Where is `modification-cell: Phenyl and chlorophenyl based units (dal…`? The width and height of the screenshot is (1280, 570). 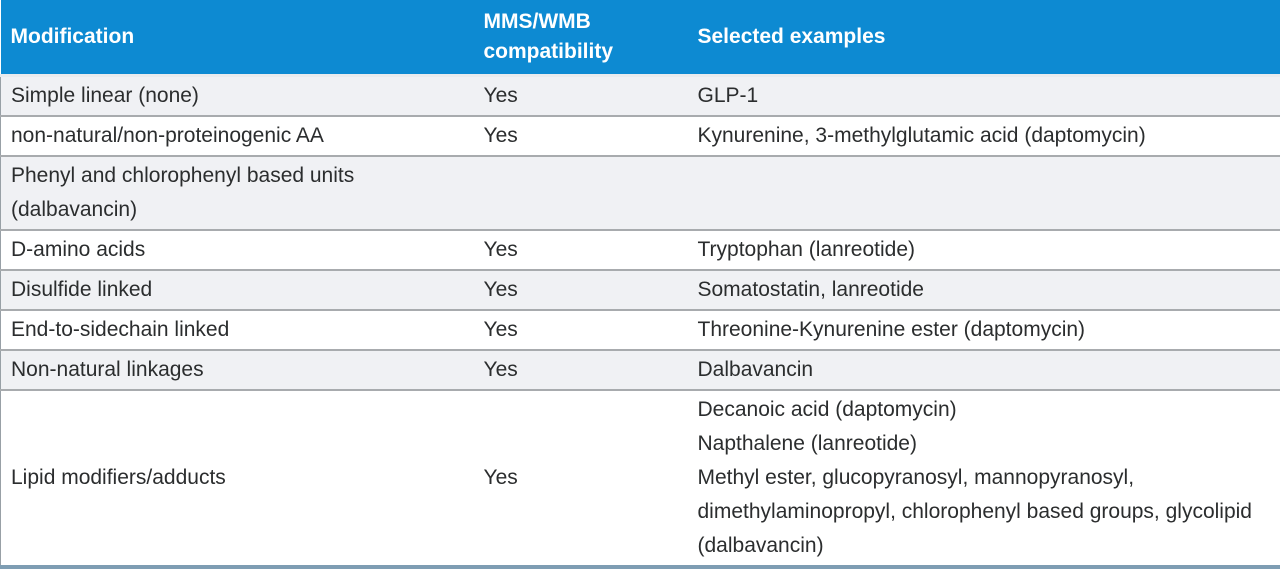 modification-cell: Phenyl and chlorophenyl based units (dal… is located at coordinates (237, 192).